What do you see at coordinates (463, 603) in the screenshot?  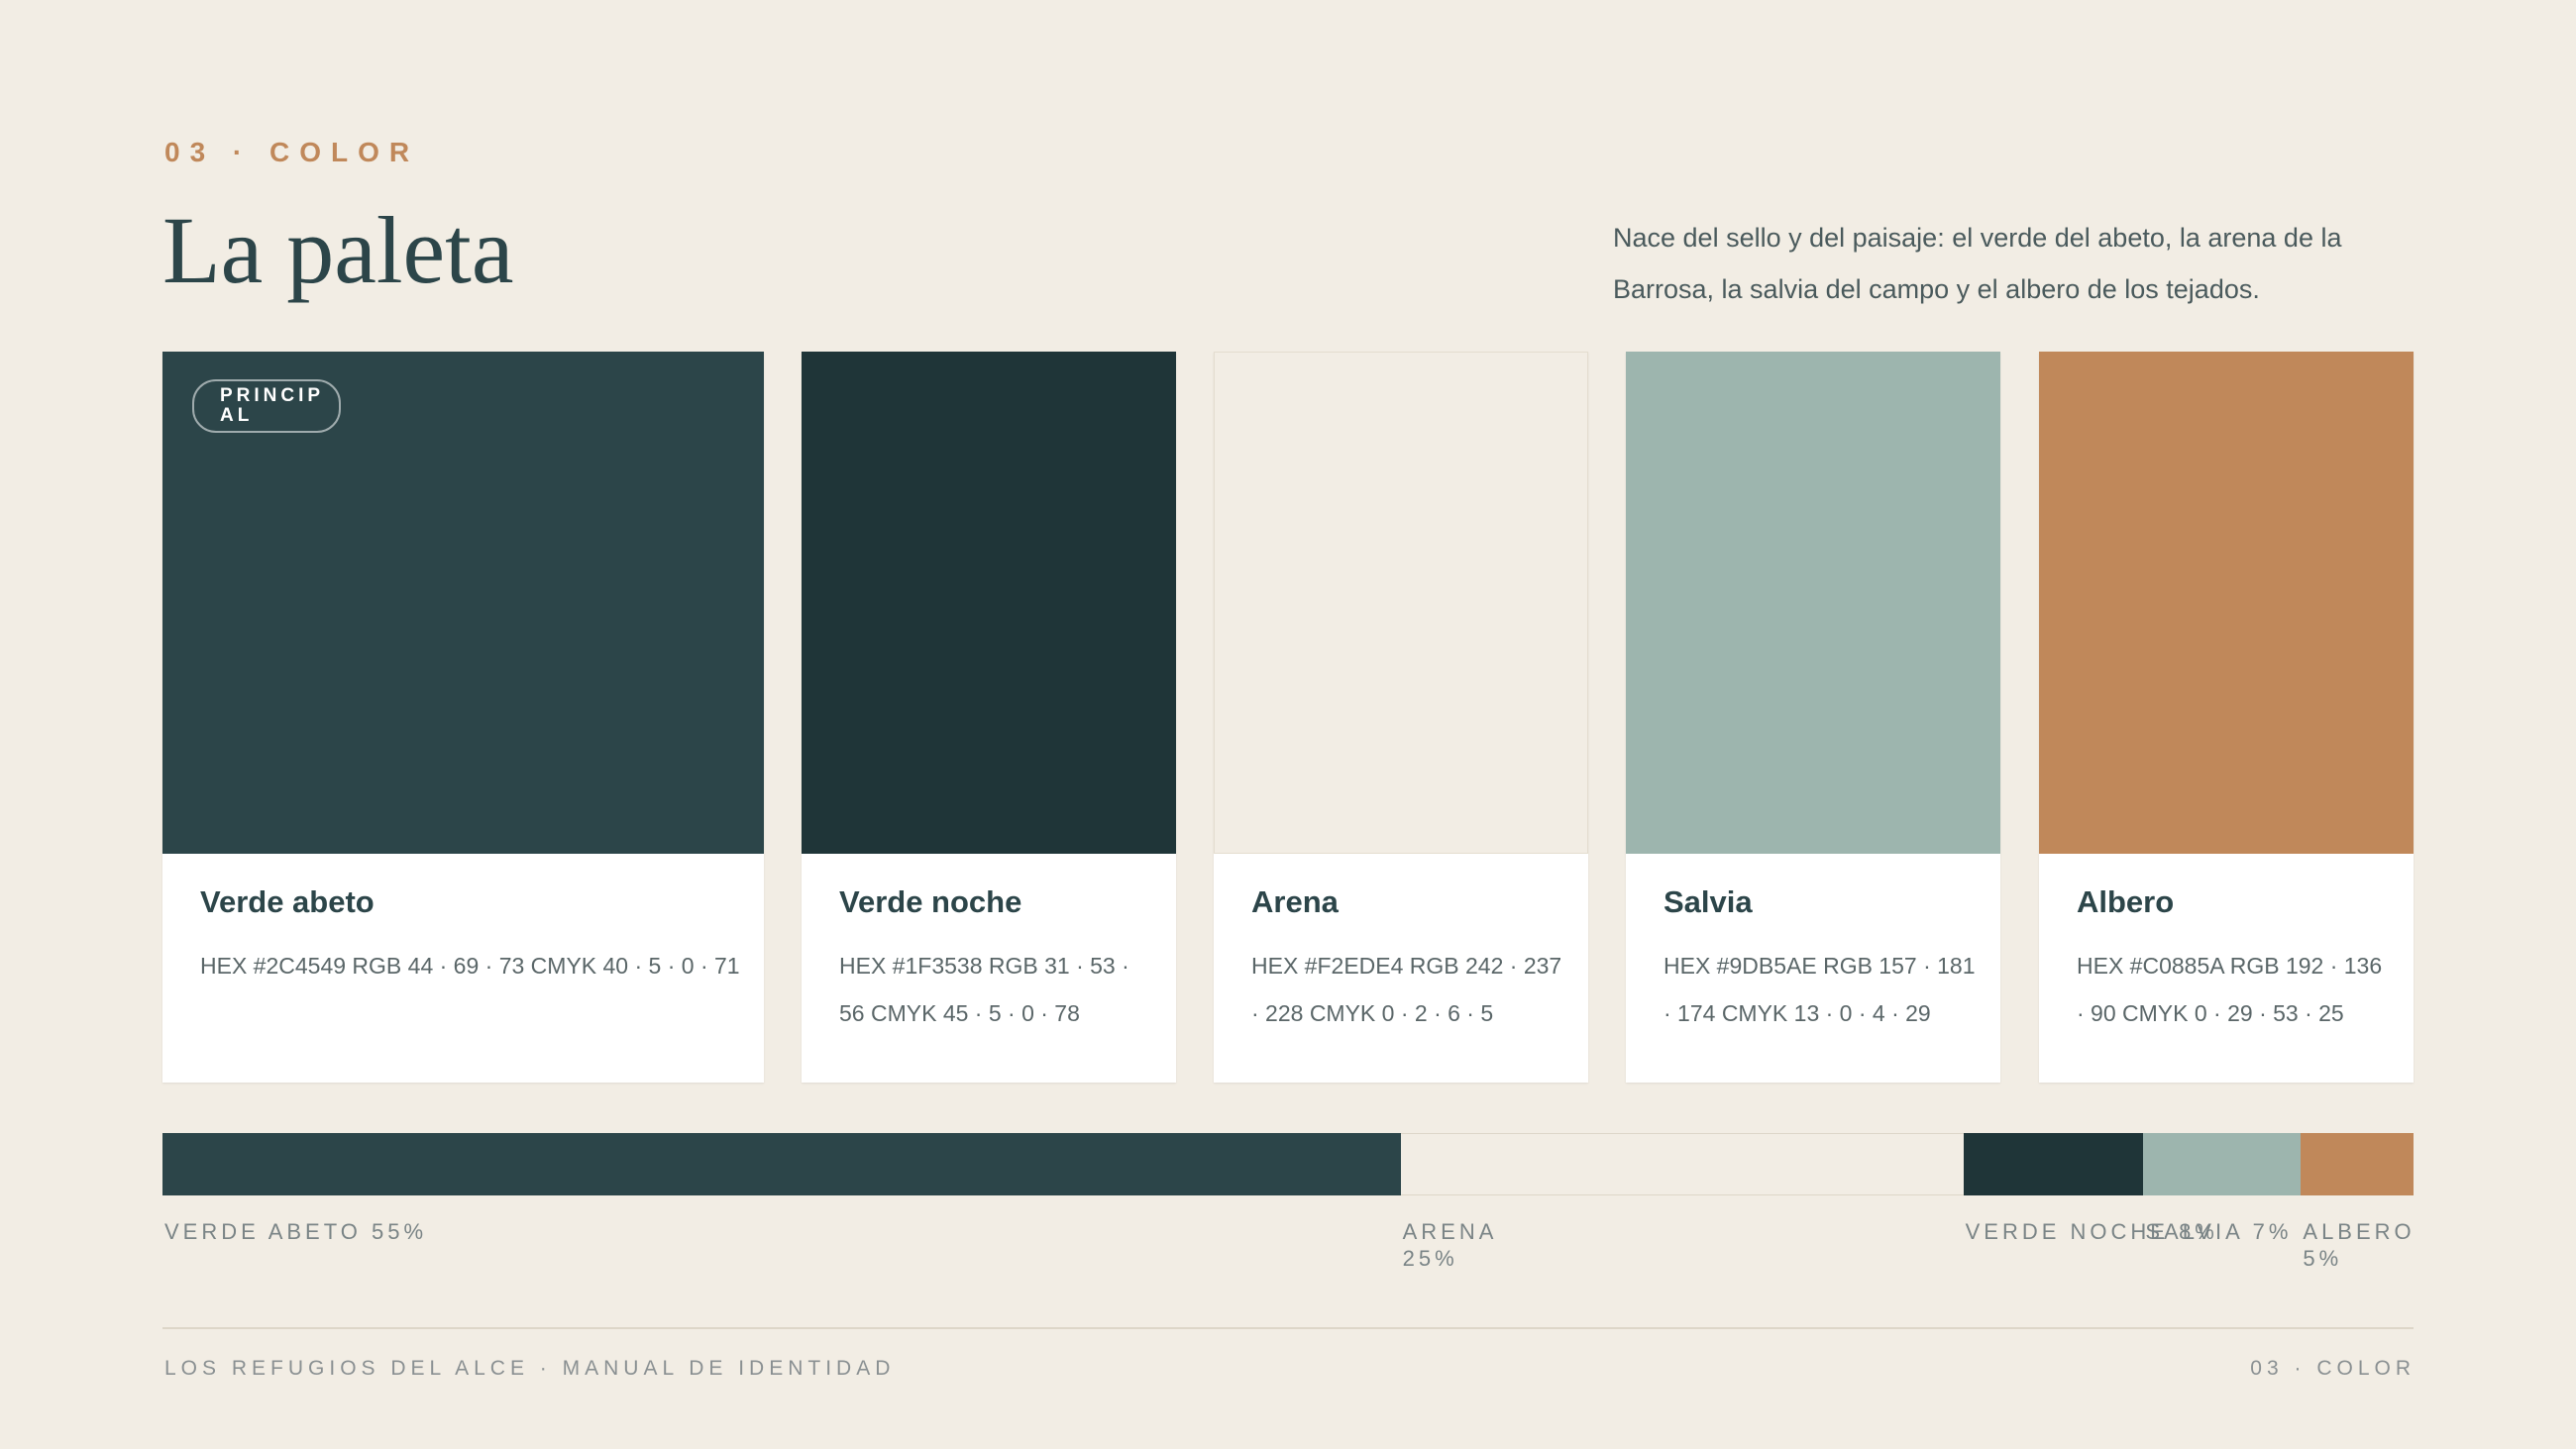 I see `color-swatch: PRINCIPAL` at bounding box center [463, 603].